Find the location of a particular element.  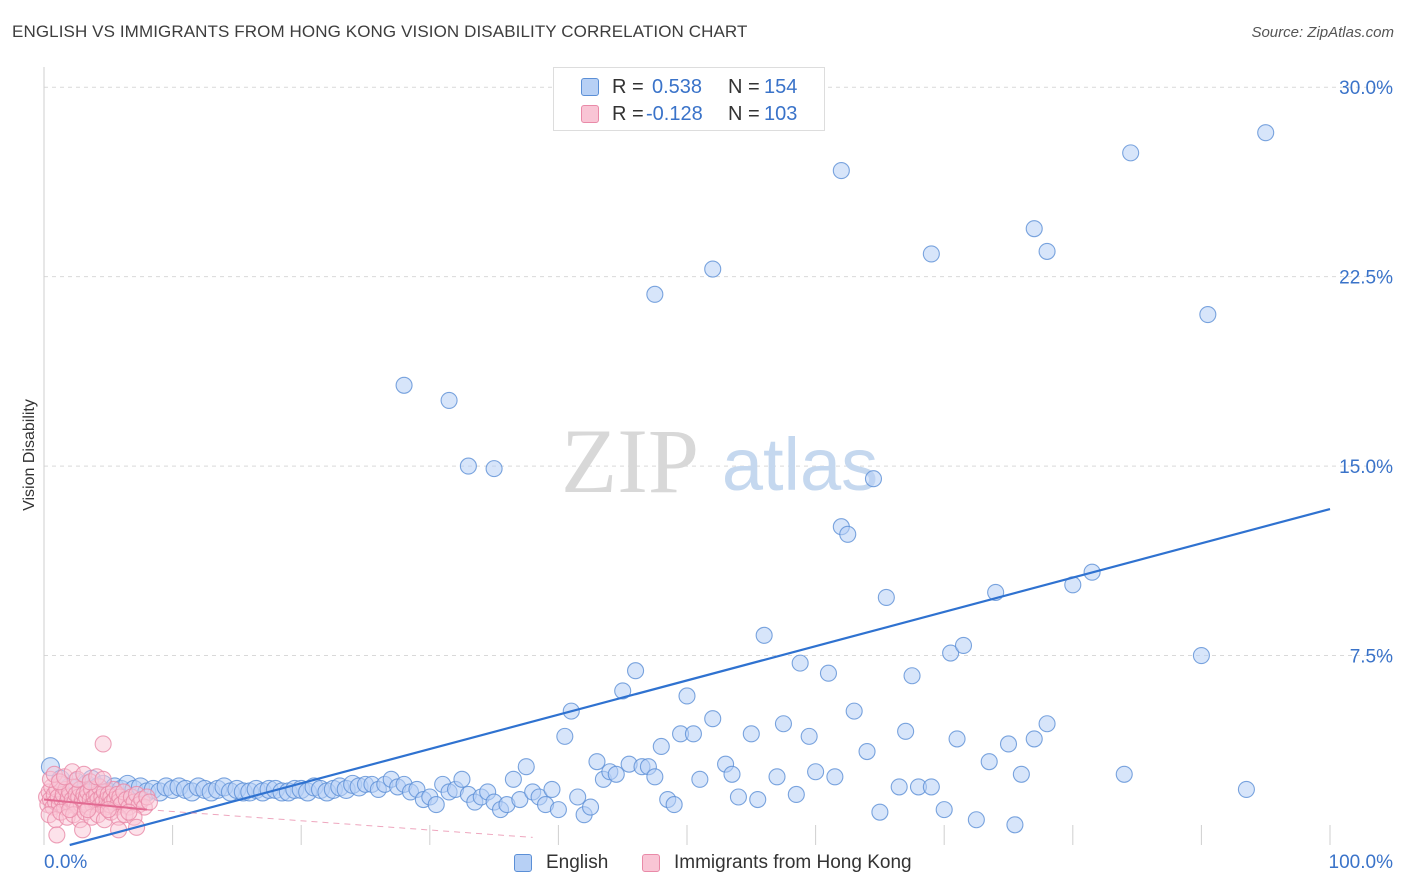

x-tick-min: 0.0% is located at coordinates (66, 862).